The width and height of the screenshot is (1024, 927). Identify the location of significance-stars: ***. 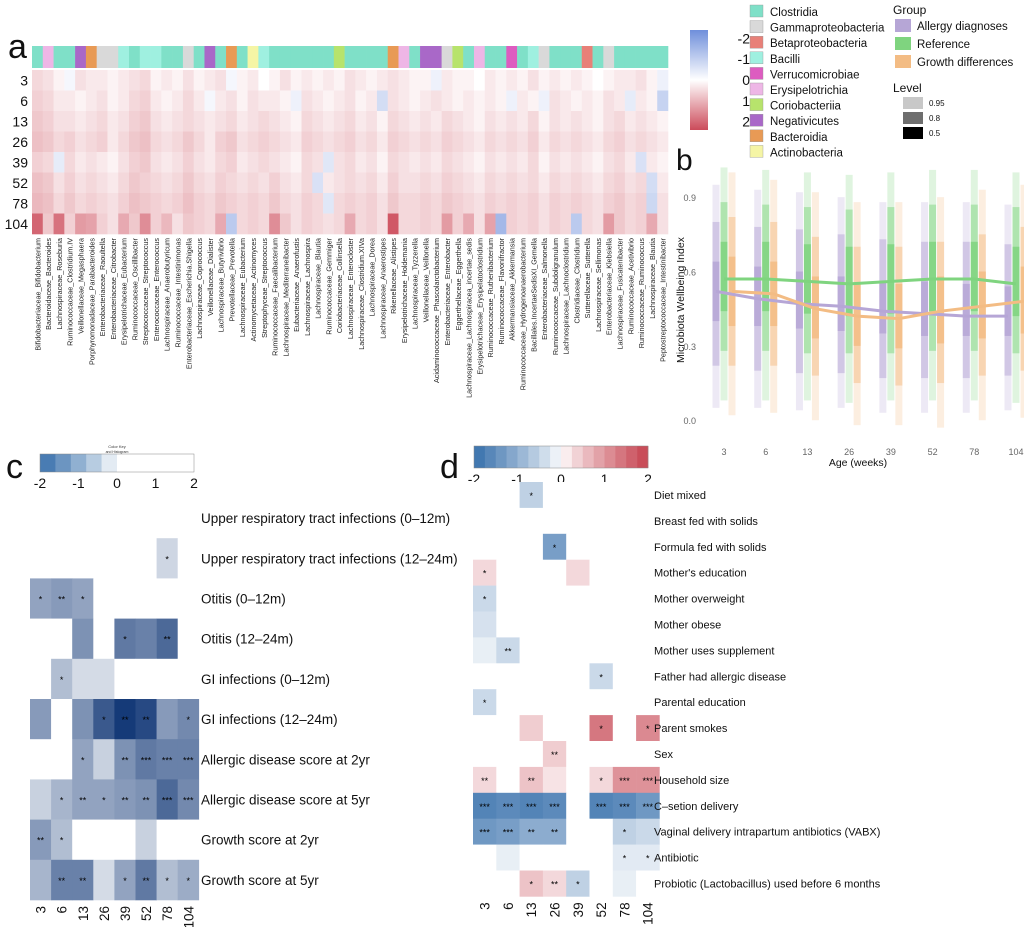
(647, 807).